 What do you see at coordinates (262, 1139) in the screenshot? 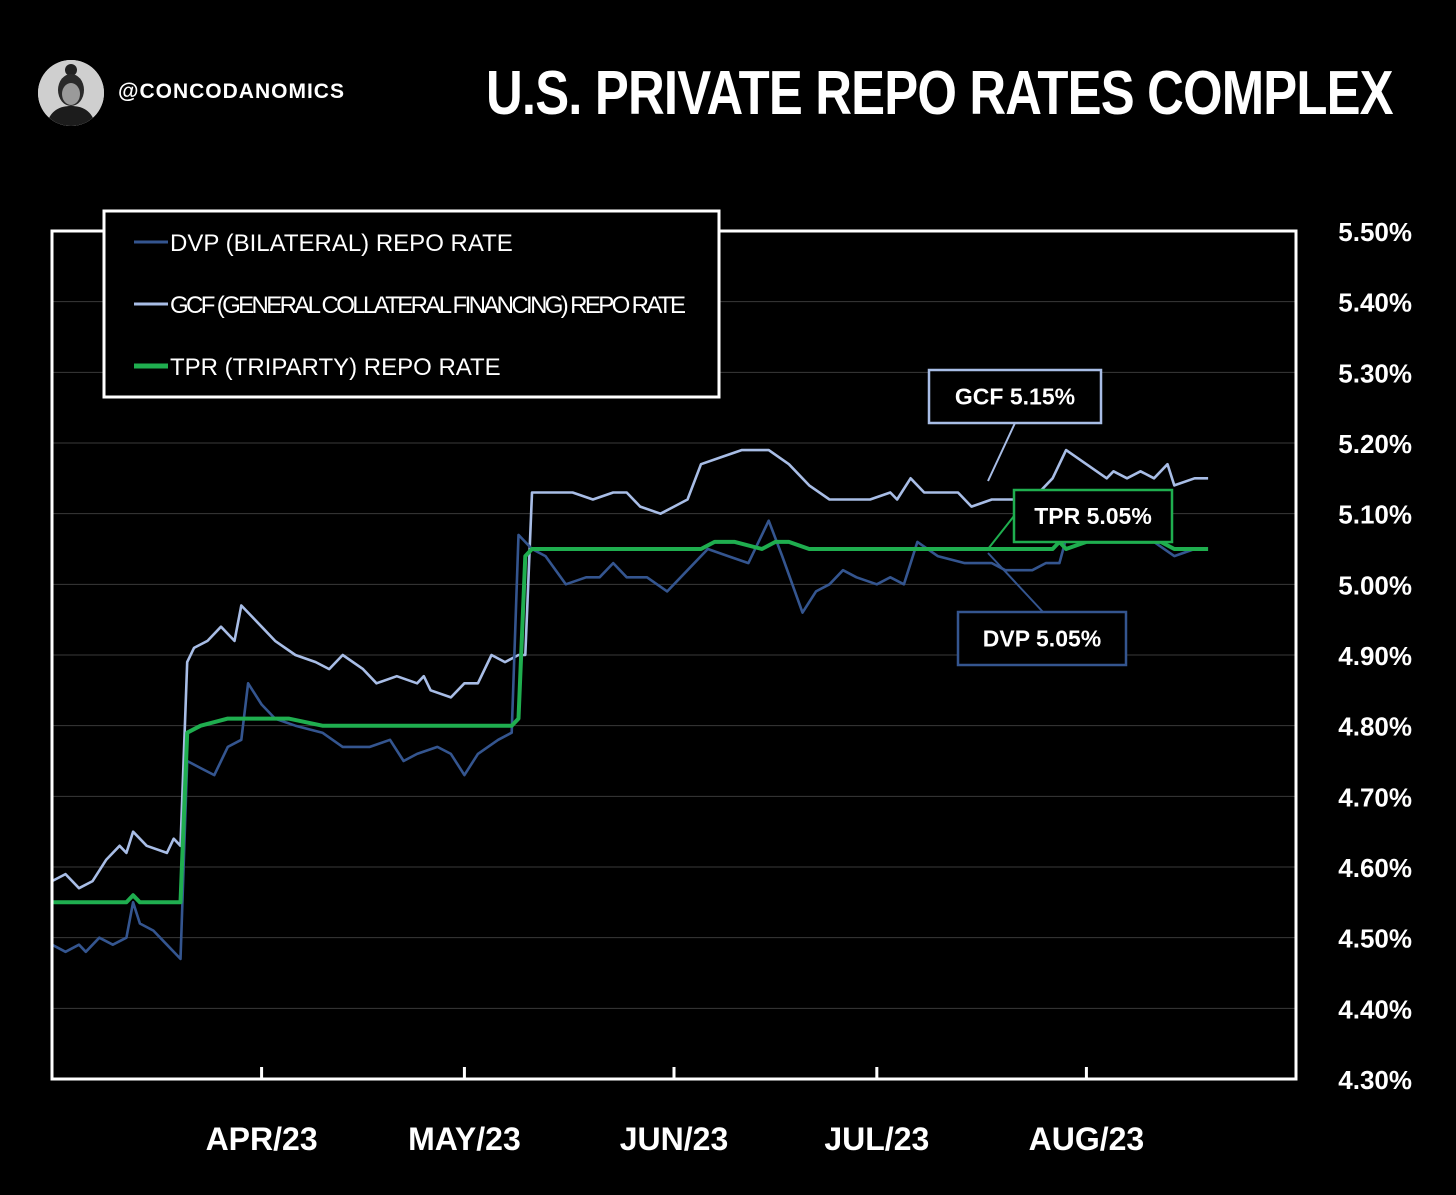
I see `x-tick-label: APR/23` at bounding box center [262, 1139].